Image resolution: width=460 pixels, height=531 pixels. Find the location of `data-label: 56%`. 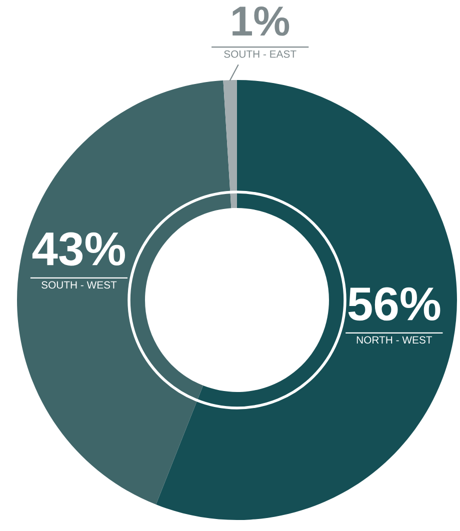

data-label: 56% is located at coordinates (394, 304).